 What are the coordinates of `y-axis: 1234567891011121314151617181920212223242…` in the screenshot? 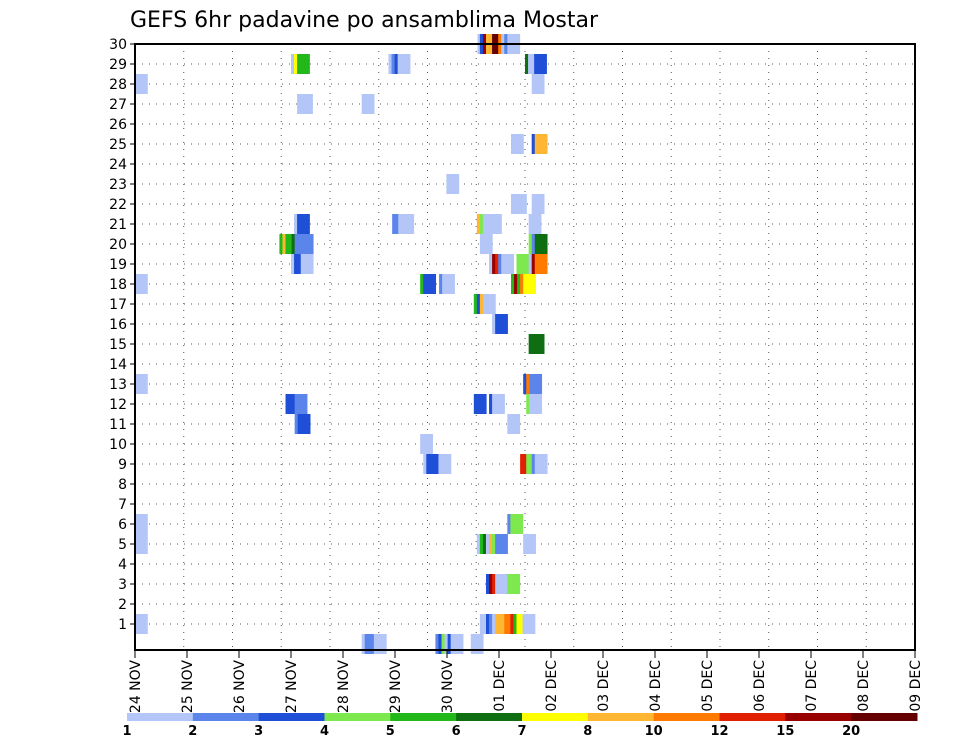 It's located at (122, 335).